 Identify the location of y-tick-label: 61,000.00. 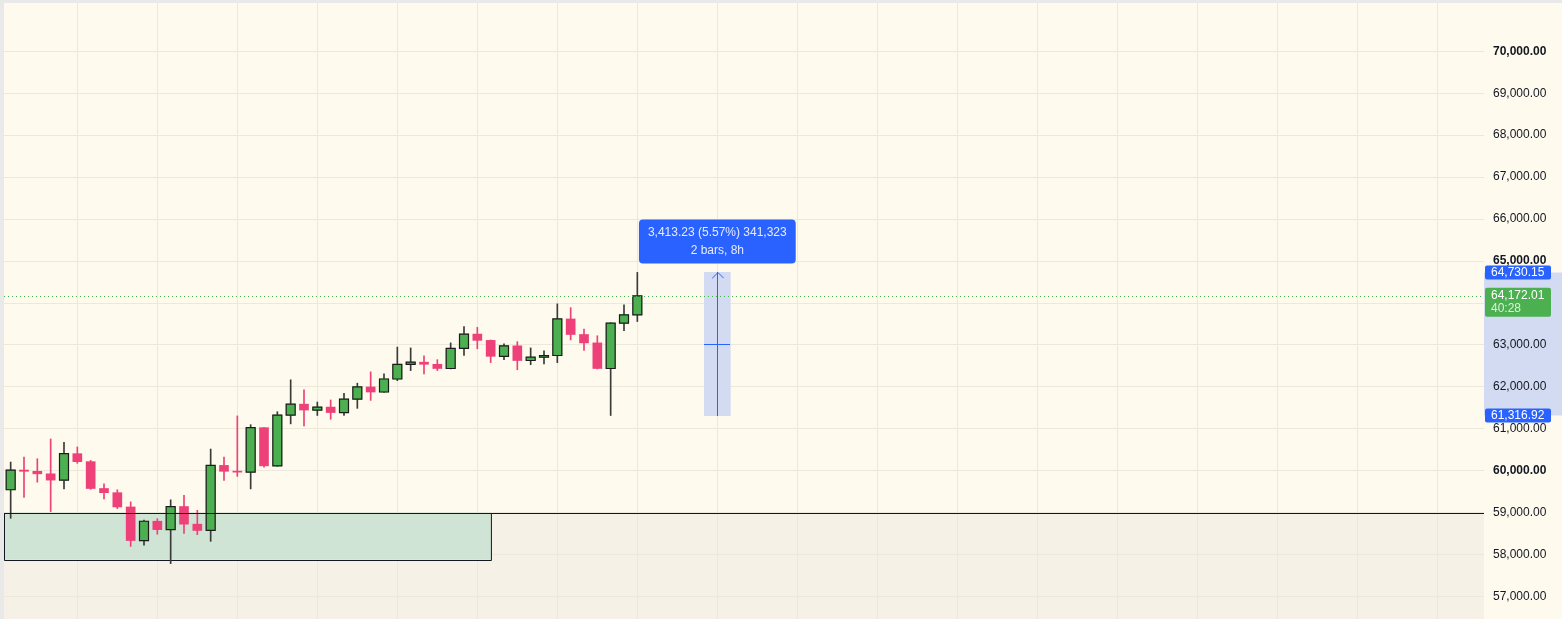
(1520, 428).